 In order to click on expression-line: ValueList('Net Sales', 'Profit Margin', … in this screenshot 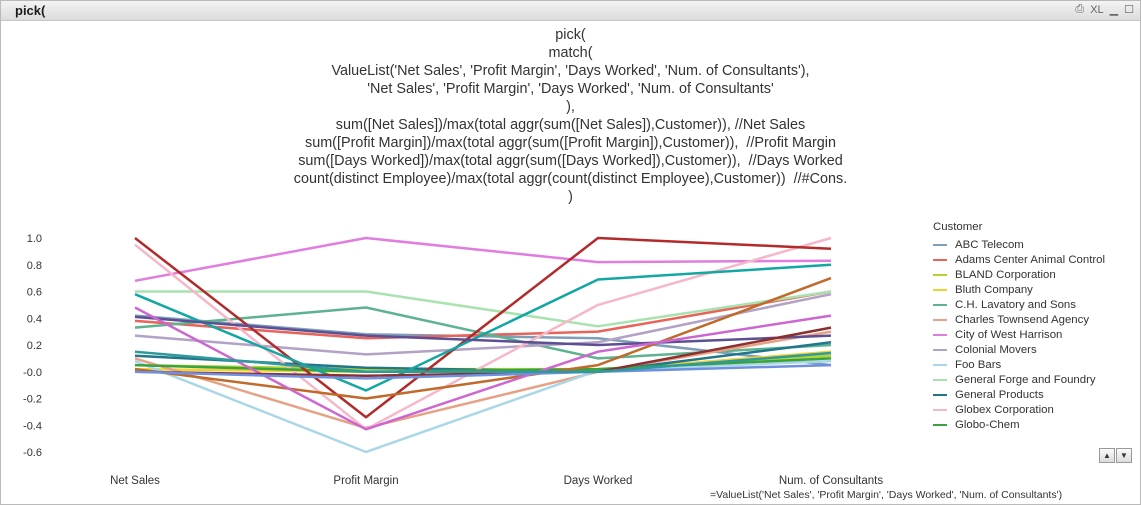, I will do `click(570, 71)`.